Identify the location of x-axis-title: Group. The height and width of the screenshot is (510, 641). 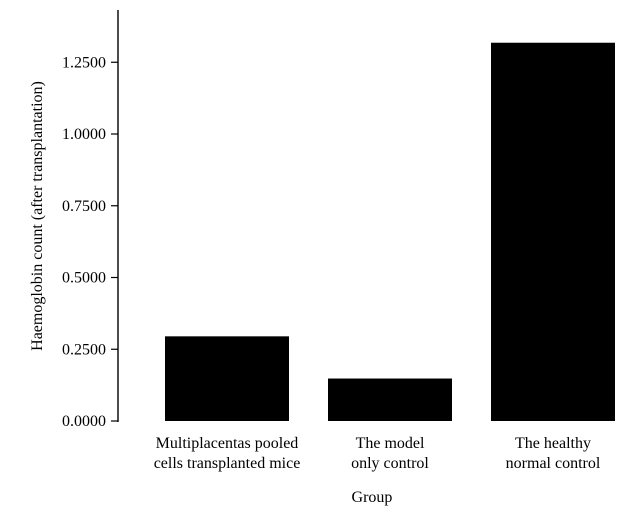
(372, 497).